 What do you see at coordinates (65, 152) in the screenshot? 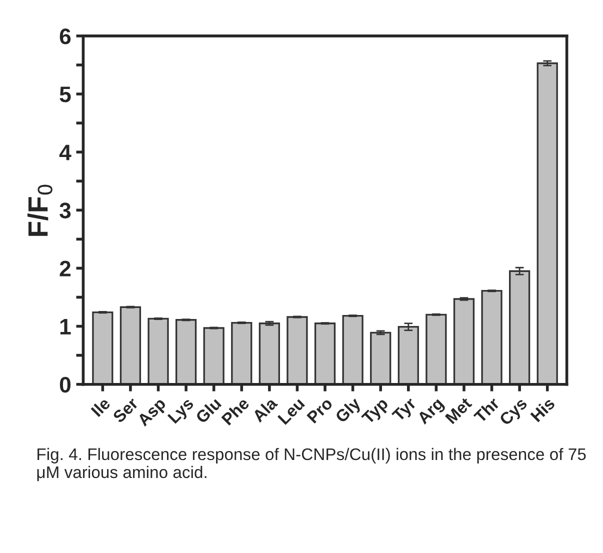
I see `y-tick-label: 4` at bounding box center [65, 152].